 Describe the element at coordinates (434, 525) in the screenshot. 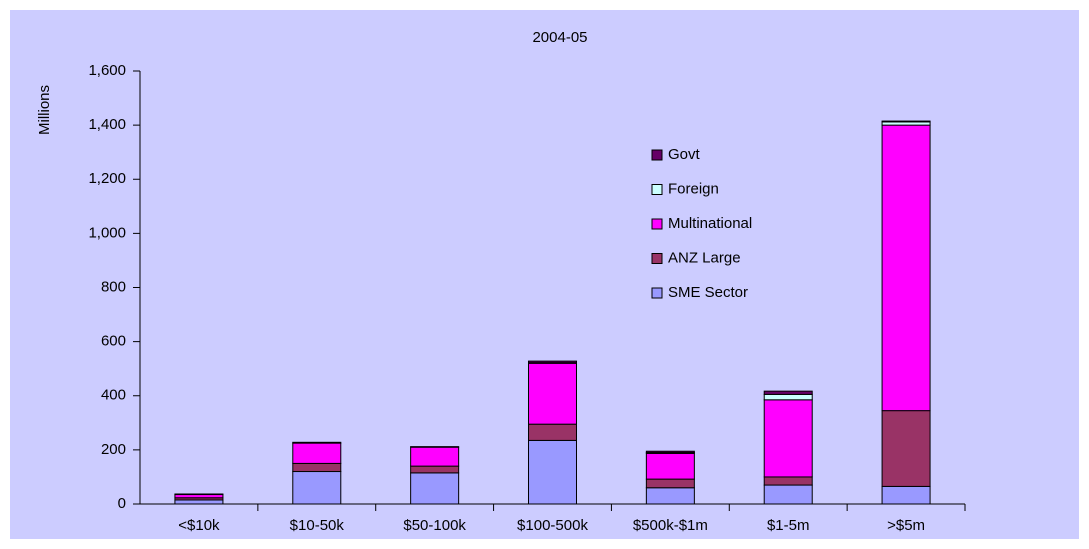

I see `x-tick-label: $50-100k` at that location.